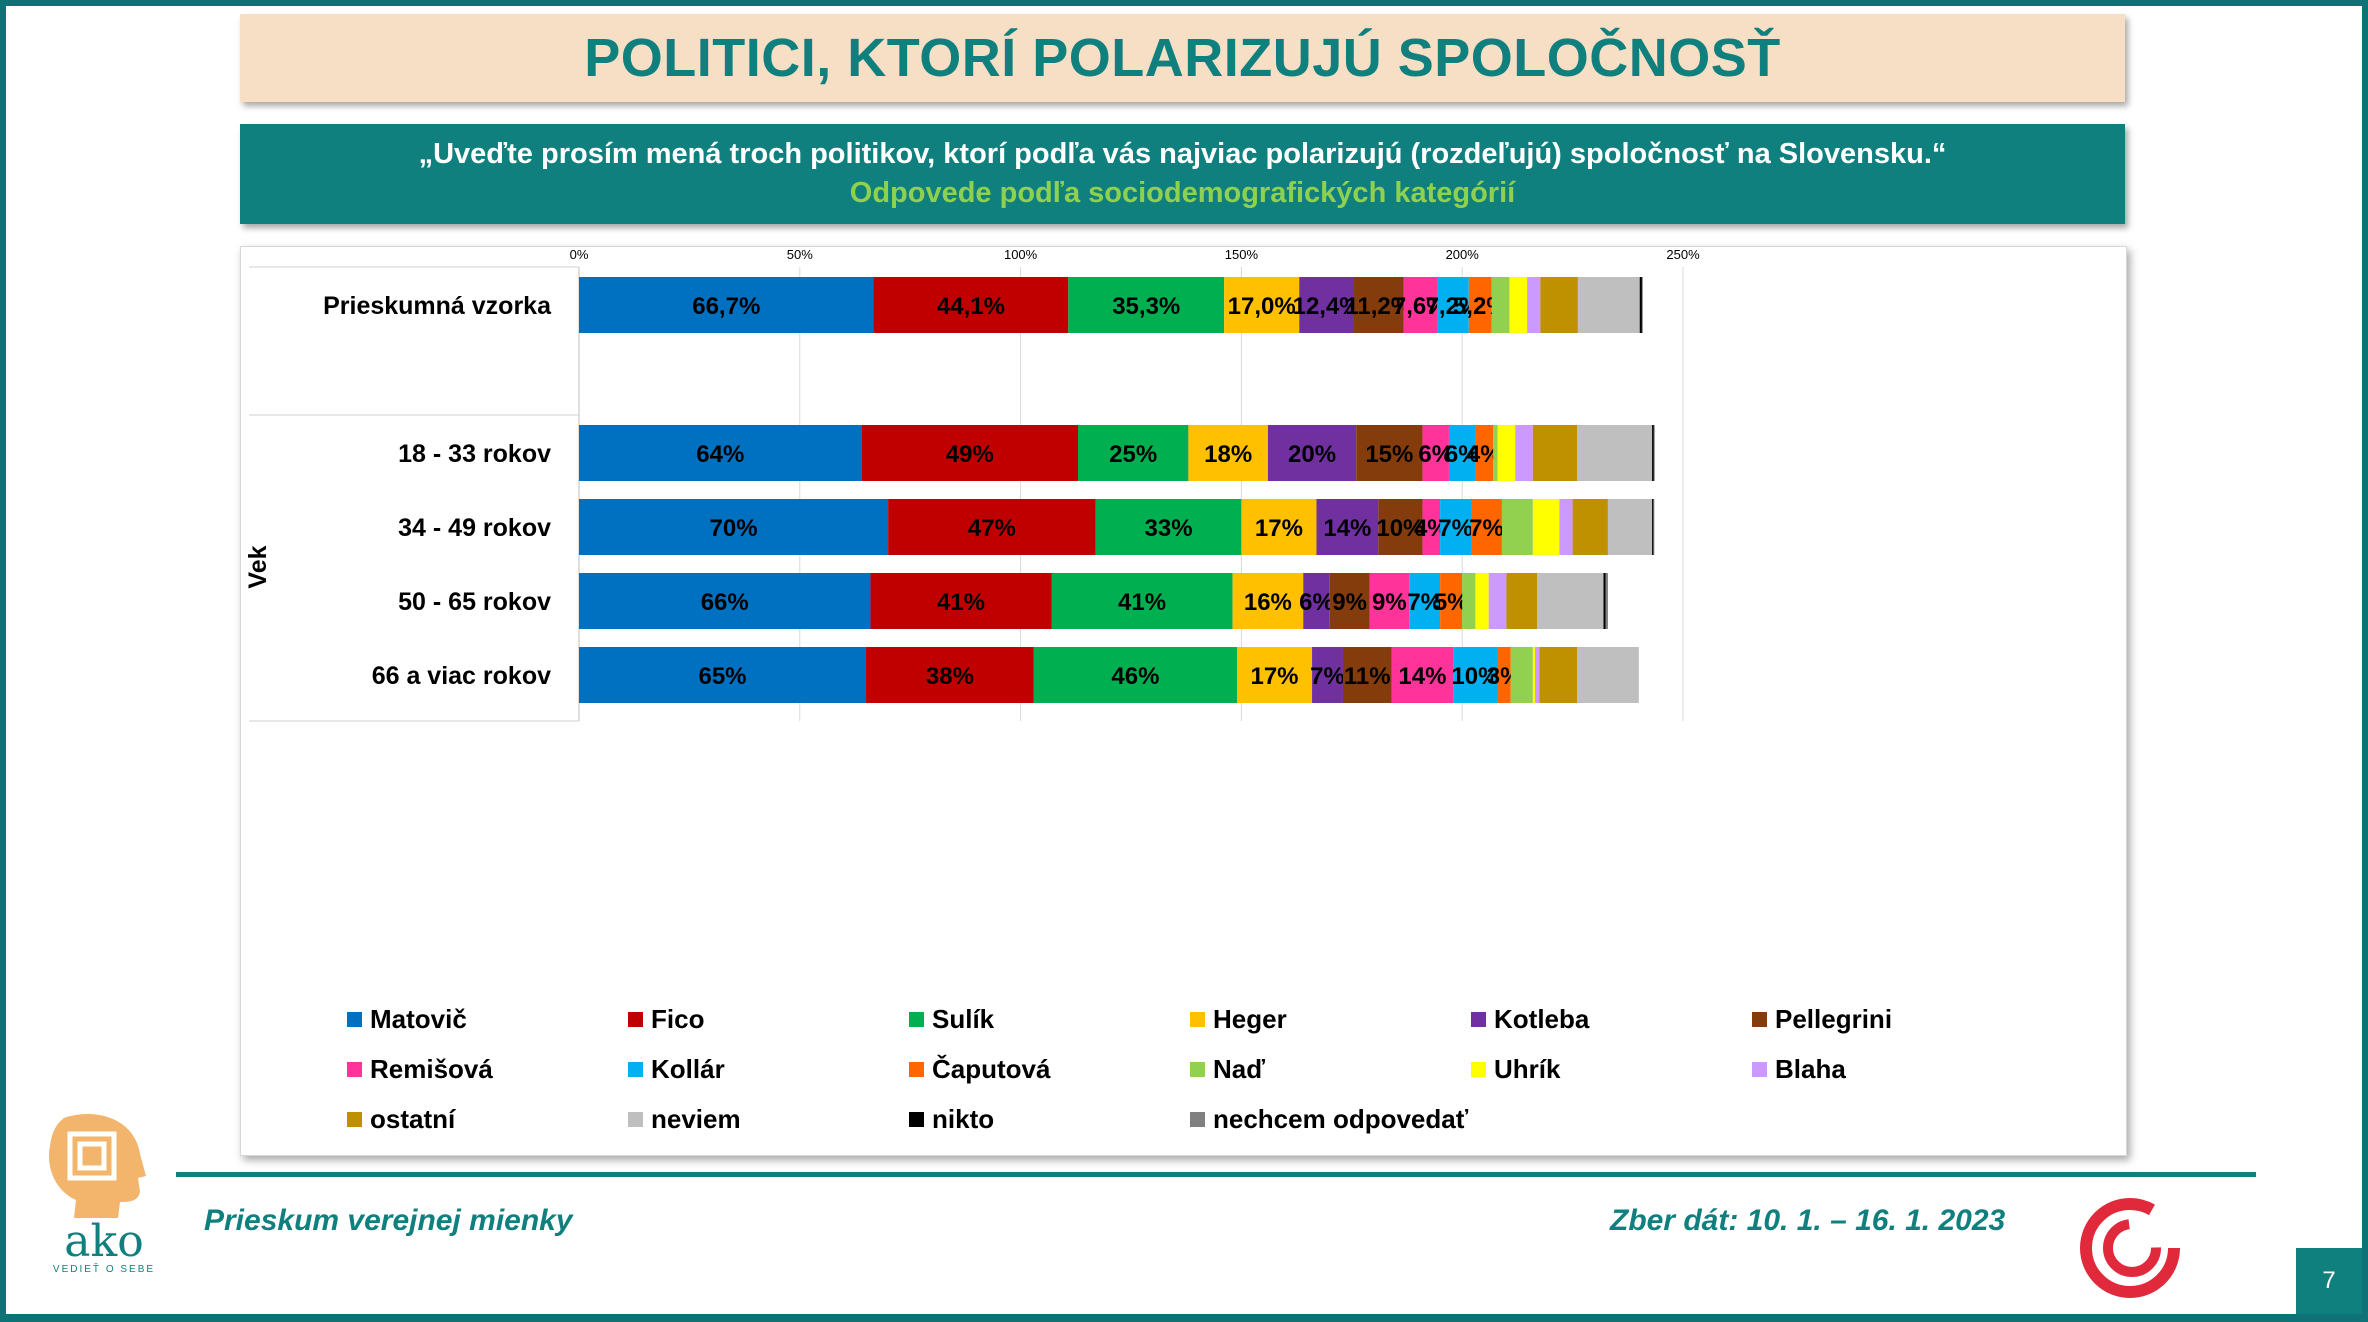 The height and width of the screenshot is (1322, 2368). What do you see at coordinates (1262, 306) in the screenshot?
I see `data-label: 17,0%` at bounding box center [1262, 306].